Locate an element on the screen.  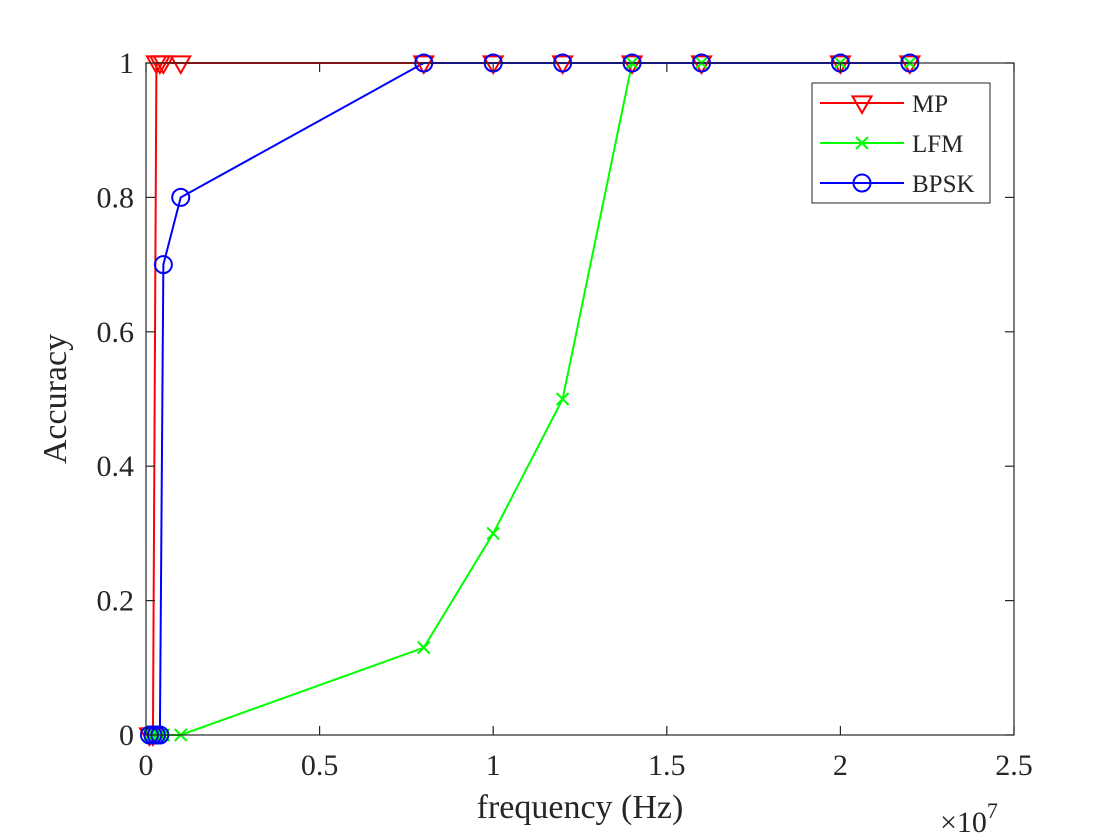
y-axis-label: Accuracy is located at coordinates (55, 399).